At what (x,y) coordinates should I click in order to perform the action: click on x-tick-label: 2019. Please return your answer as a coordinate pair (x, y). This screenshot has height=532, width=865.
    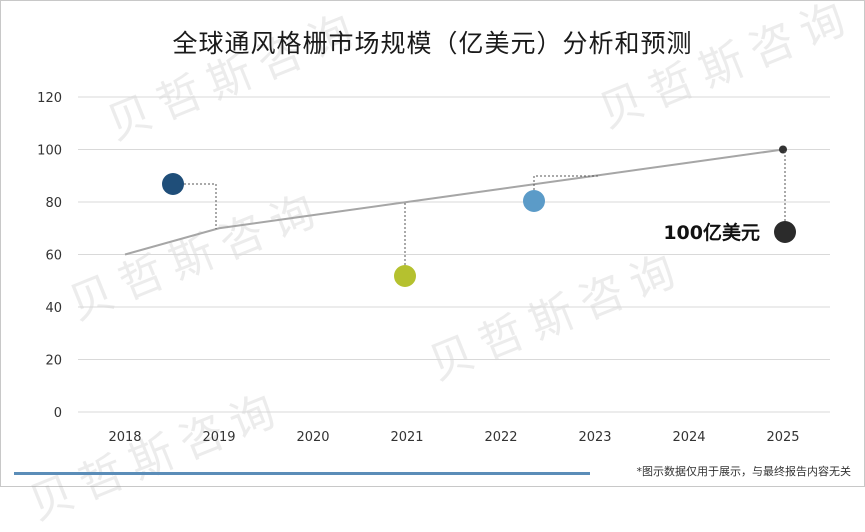
    Looking at the image, I should click on (218, 437).